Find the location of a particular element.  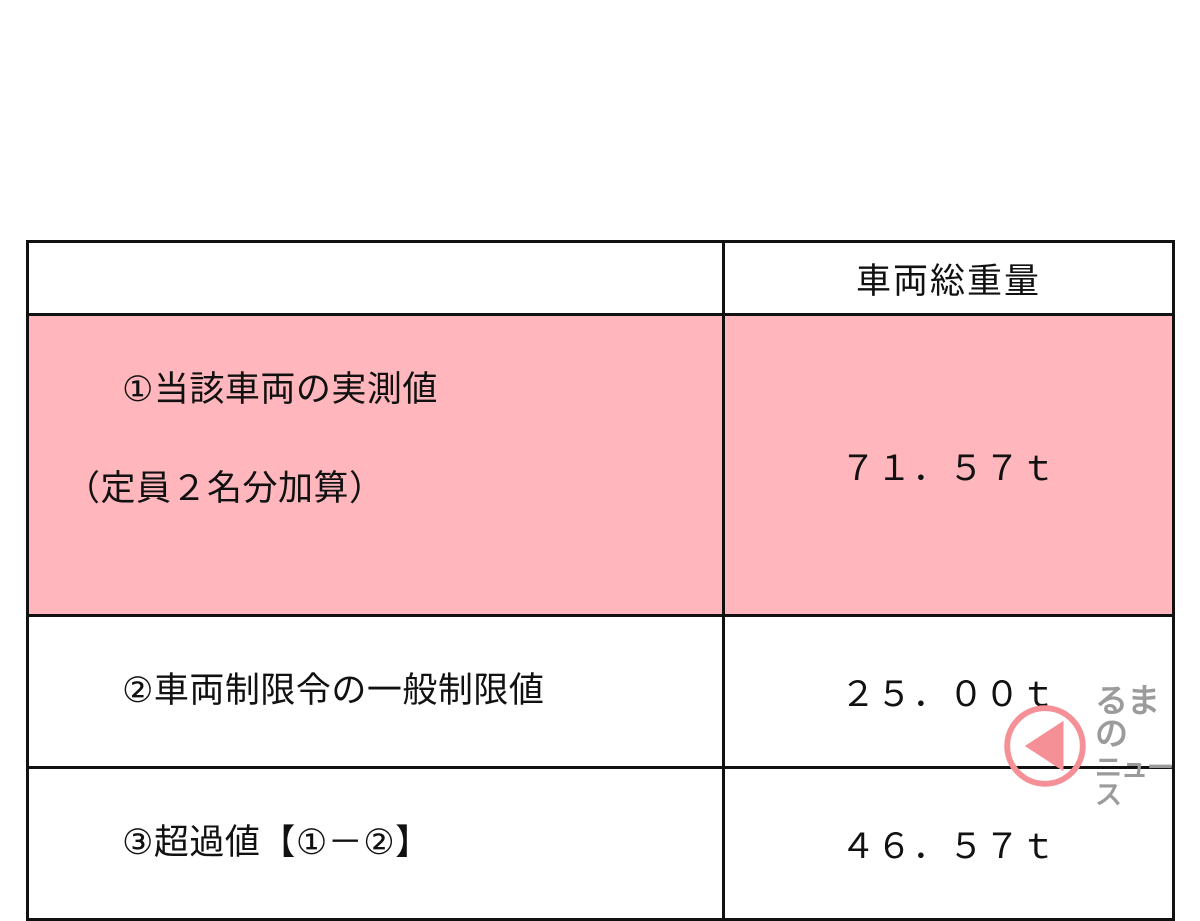

header-cell-blank is located at coordinates (375, 278).